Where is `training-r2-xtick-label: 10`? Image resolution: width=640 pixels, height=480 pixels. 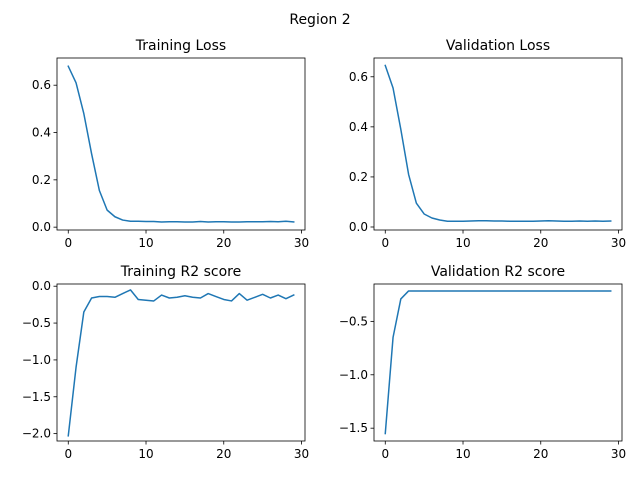
training-r2-xtick-label: 10 is located at coordinates (145, 454).